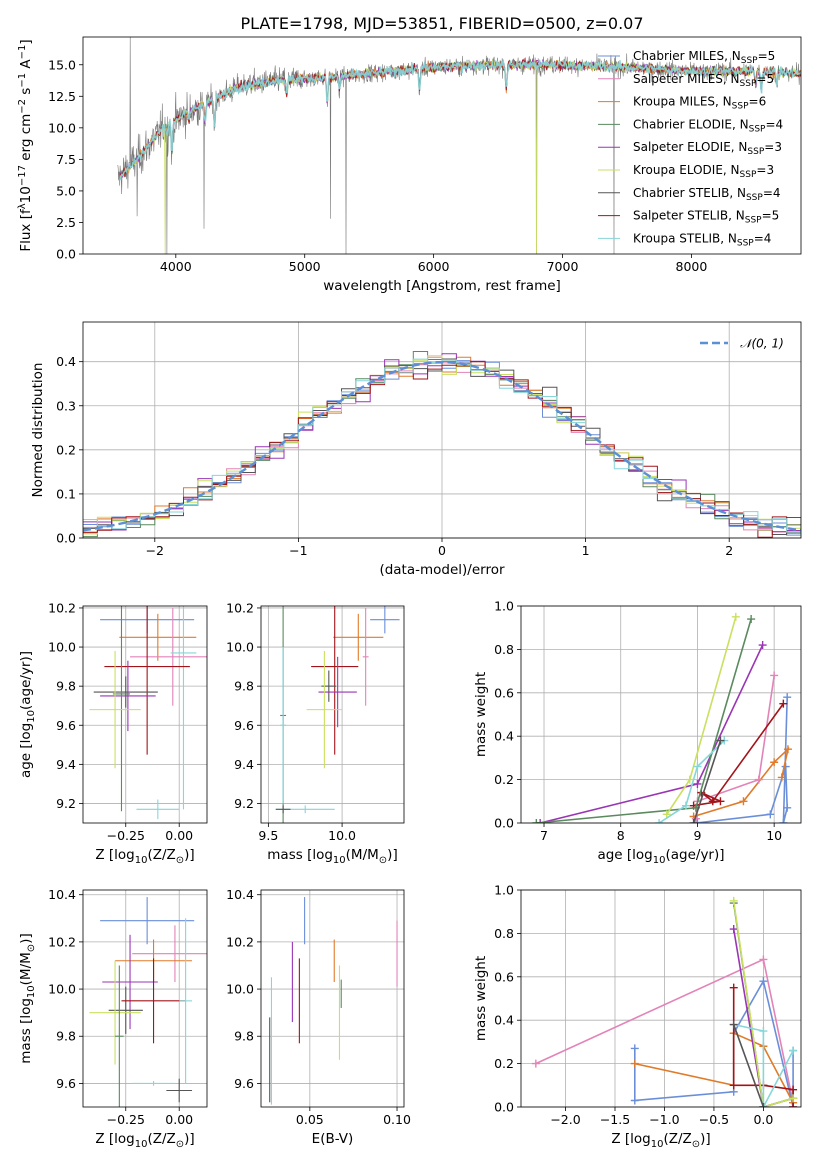  I want to click on x-tick-label: 6000, so click(434, 266).